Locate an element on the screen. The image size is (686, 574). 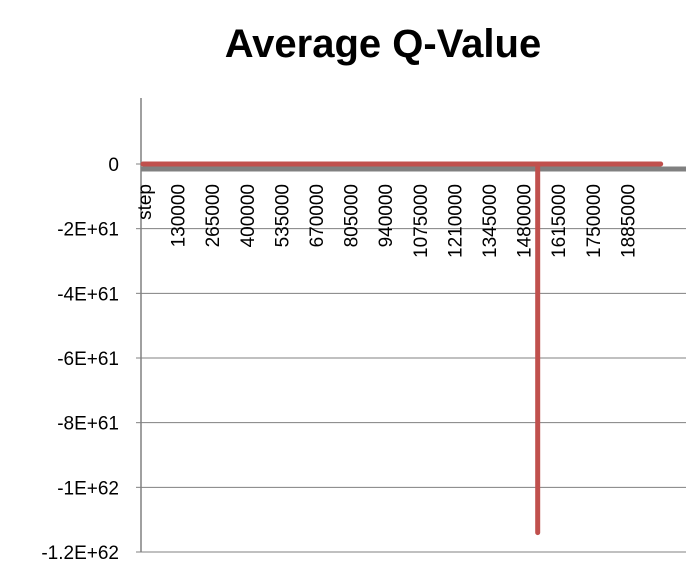
y-tick-label: -6E+61 is located at coordinates (88, 359).